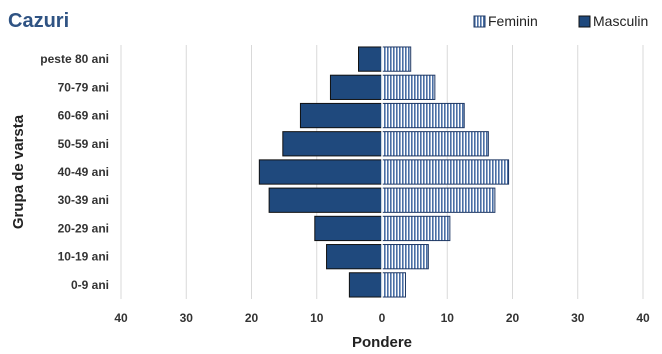 This screenshot has width=662, height=354. Describe the element at coordinates (90, 285) in the screenshot. I see `category-label: 0-9 ani` at that location.